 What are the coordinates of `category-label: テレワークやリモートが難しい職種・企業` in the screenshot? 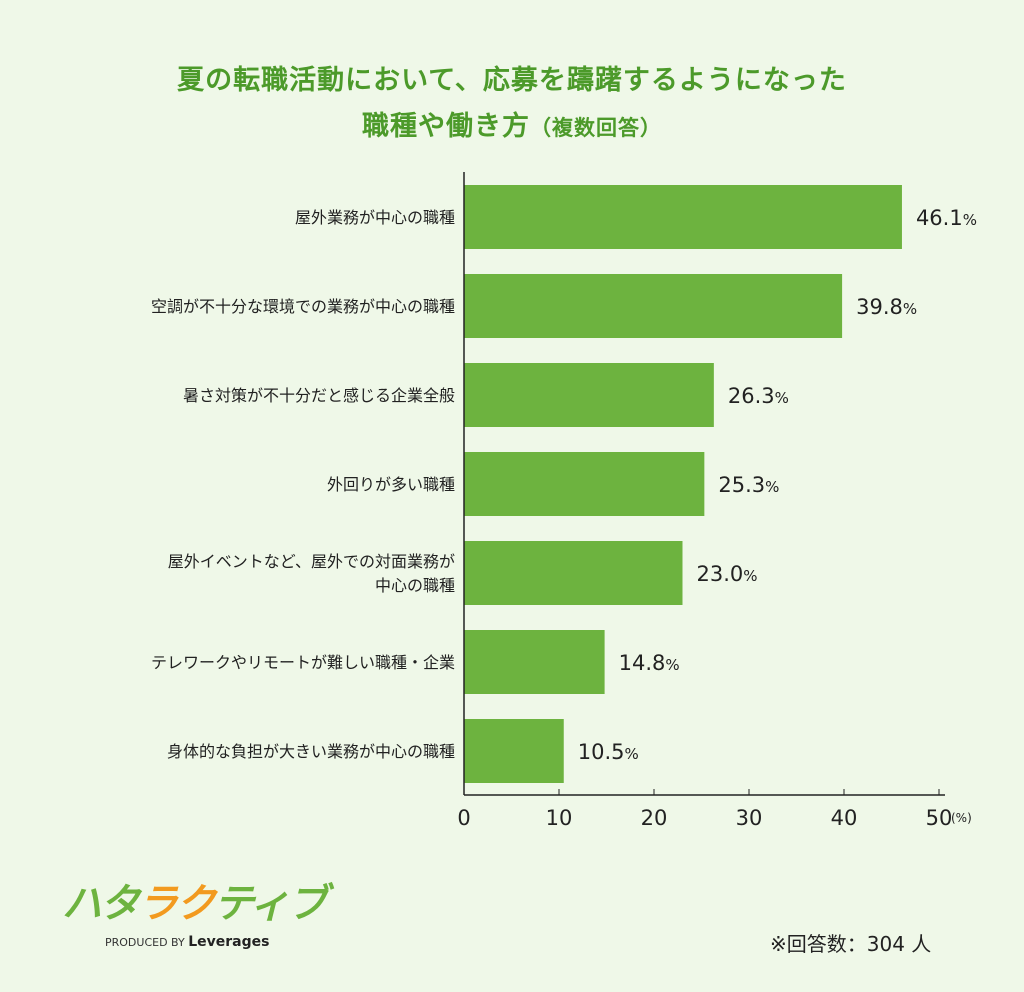 It's located at (303, 662).